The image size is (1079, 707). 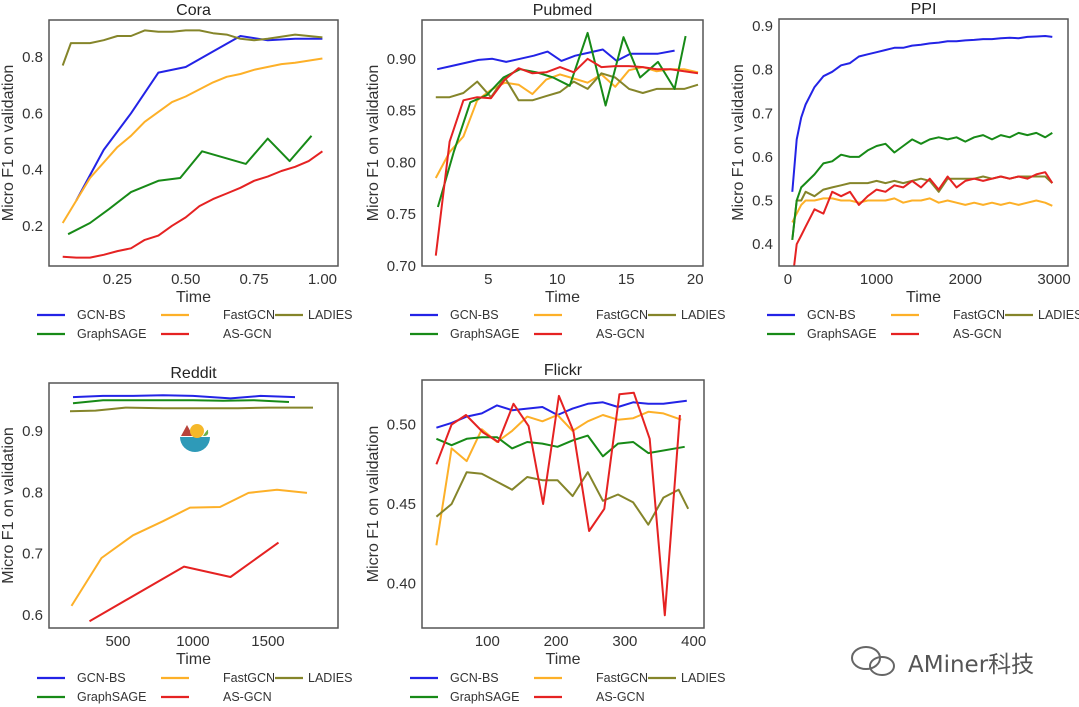 What do you see at coordinates (762, 26) in the screenshot?
I see `y-tick-label: 0.9` at bounding box center [762, 26].